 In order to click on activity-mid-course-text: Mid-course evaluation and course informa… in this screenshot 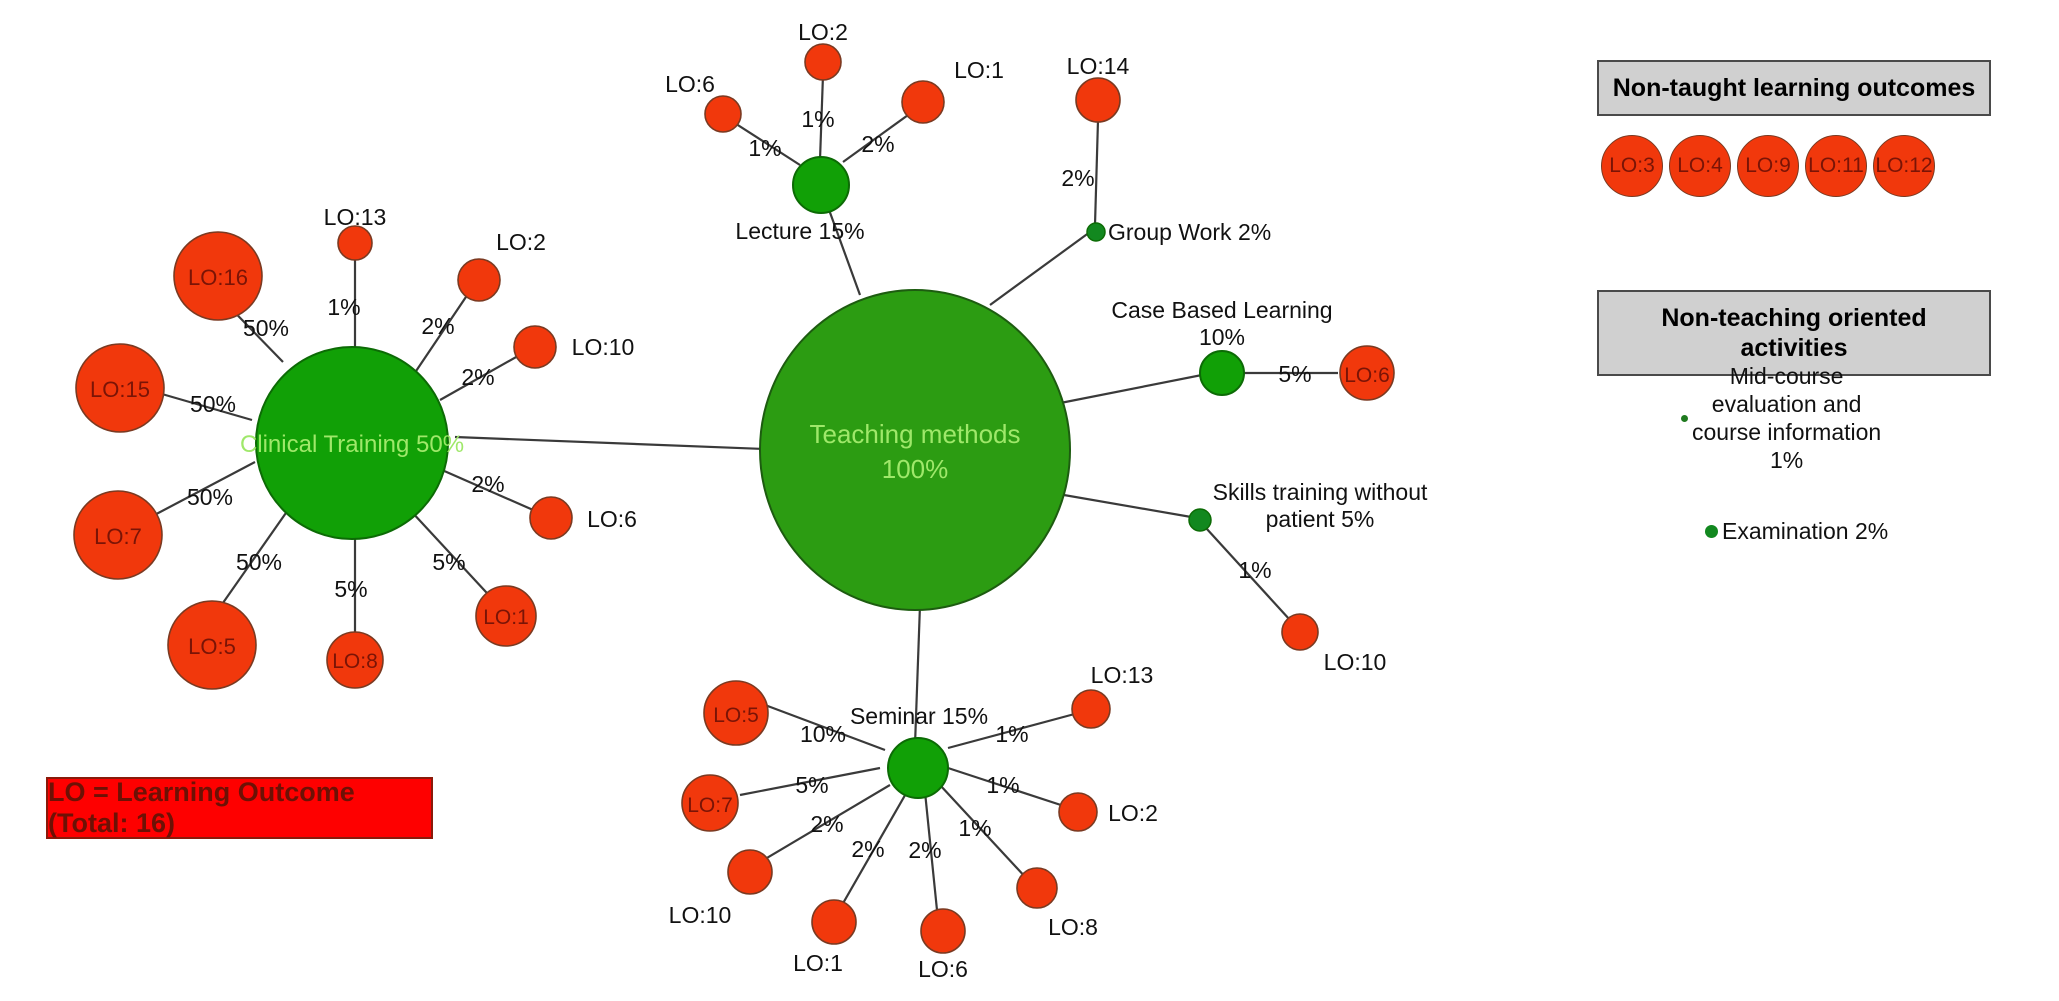, I will do `click(1786, 418)`.